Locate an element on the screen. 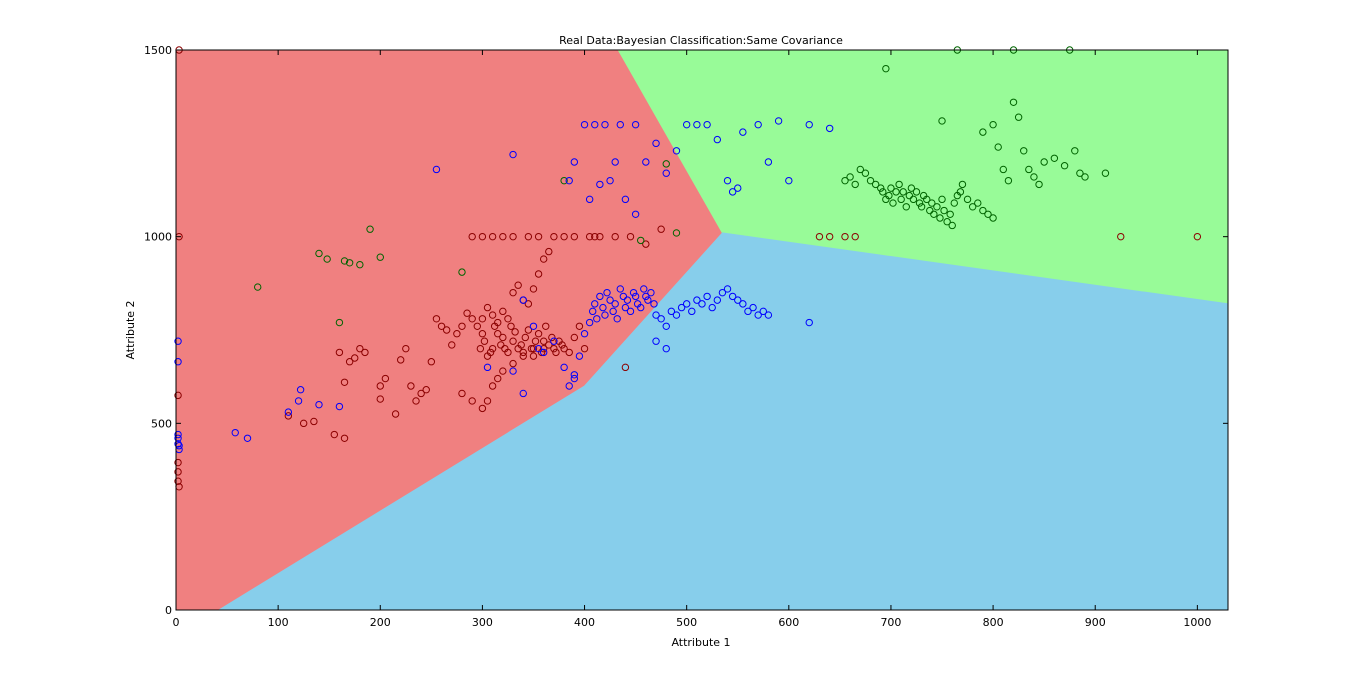  y-axis-label: Attribute 2 is located at coordinates (130, 329).